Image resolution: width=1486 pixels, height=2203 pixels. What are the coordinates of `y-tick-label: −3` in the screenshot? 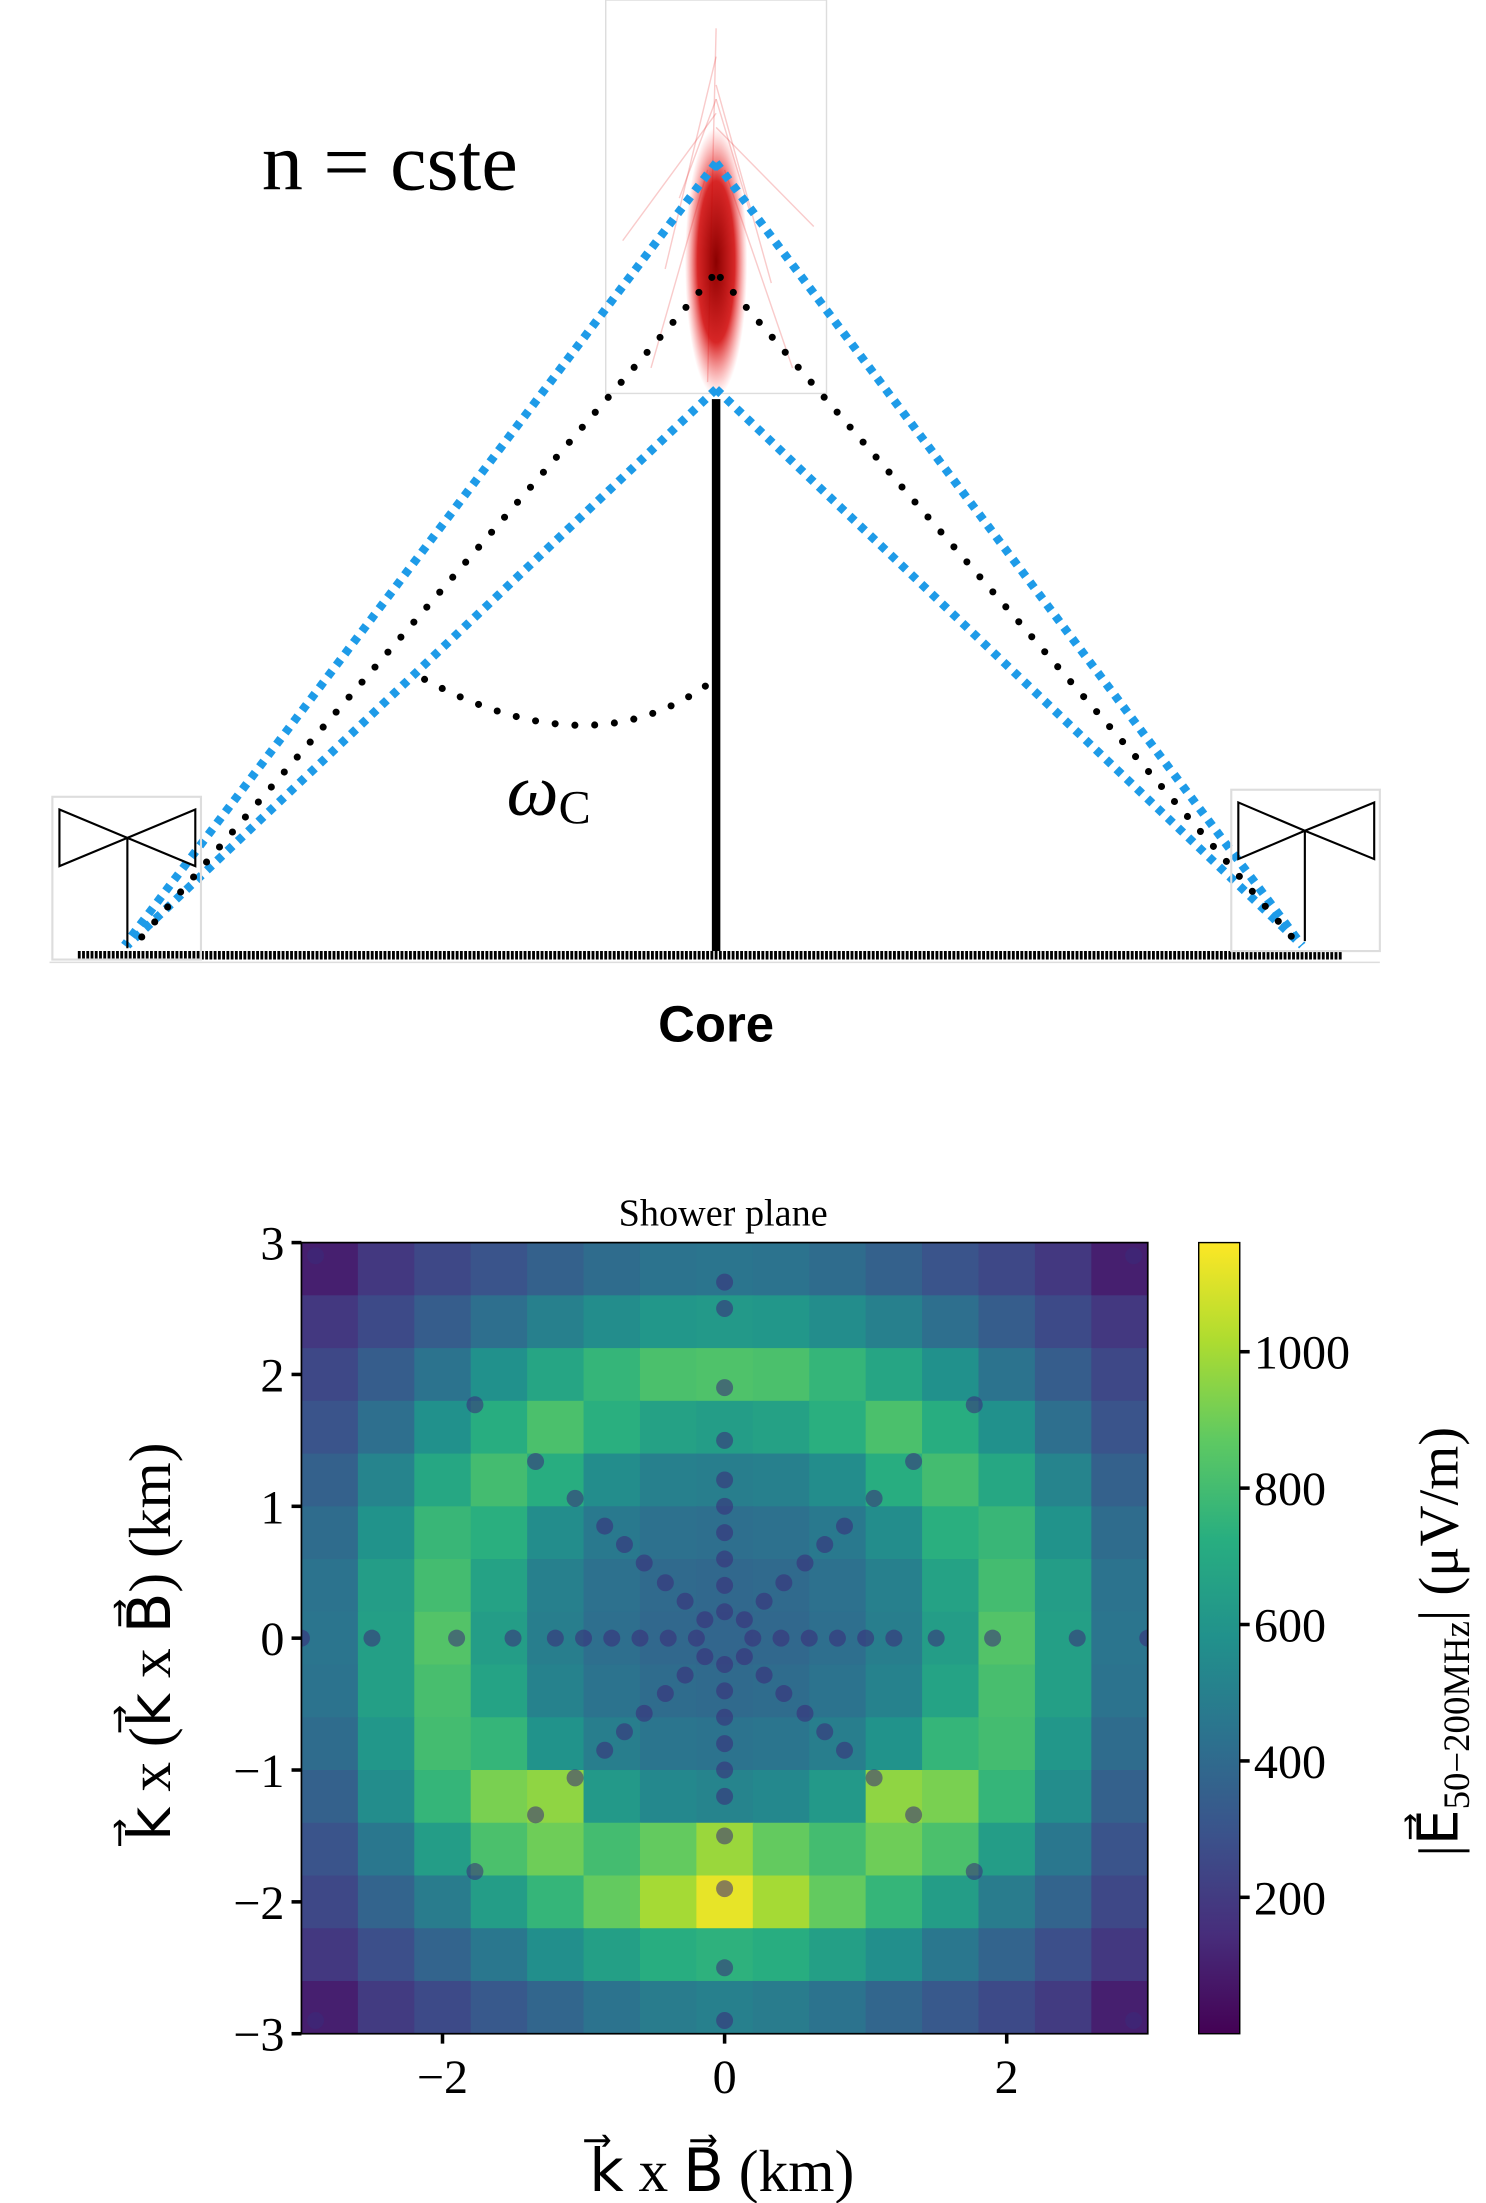 It's located at (258, 2035).